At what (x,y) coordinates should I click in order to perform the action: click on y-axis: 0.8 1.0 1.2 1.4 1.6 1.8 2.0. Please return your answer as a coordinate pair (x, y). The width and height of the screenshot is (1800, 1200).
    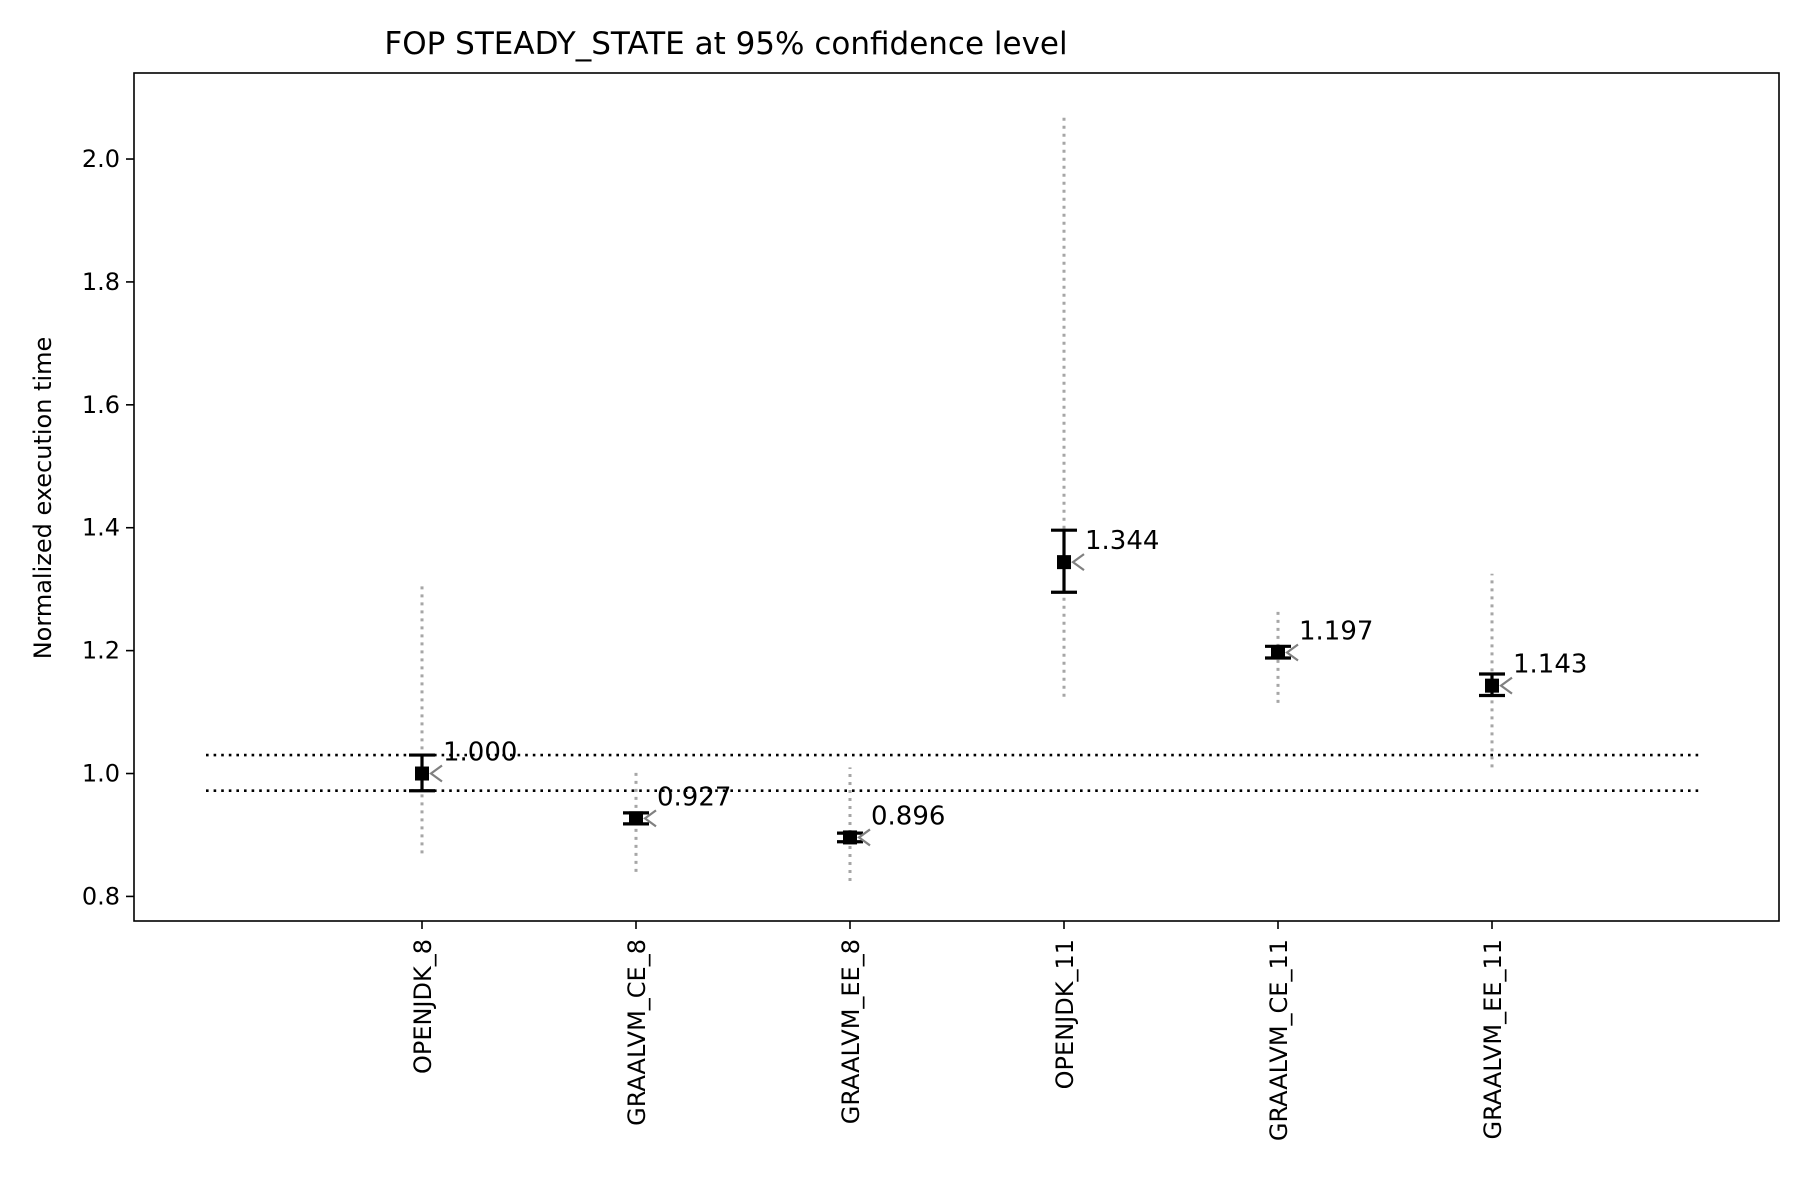
    Looking at the image, I should click on (108, 527).